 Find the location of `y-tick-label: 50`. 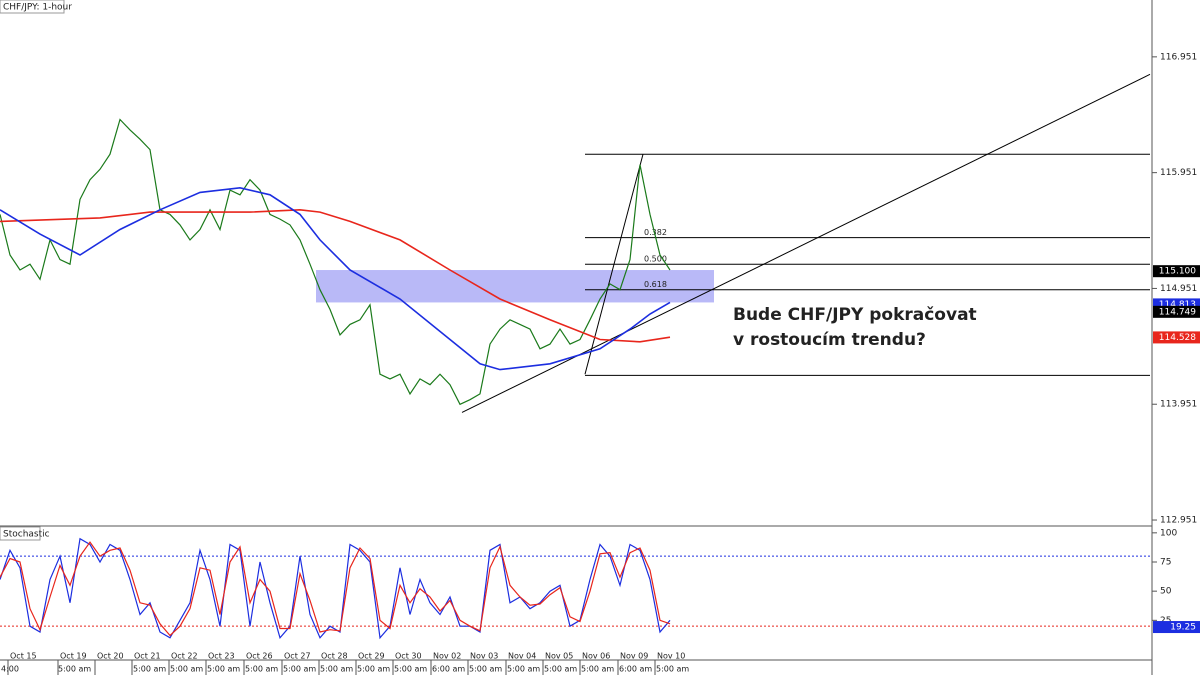

y-tick-label: 50 is located at coordinates (1166, 592).